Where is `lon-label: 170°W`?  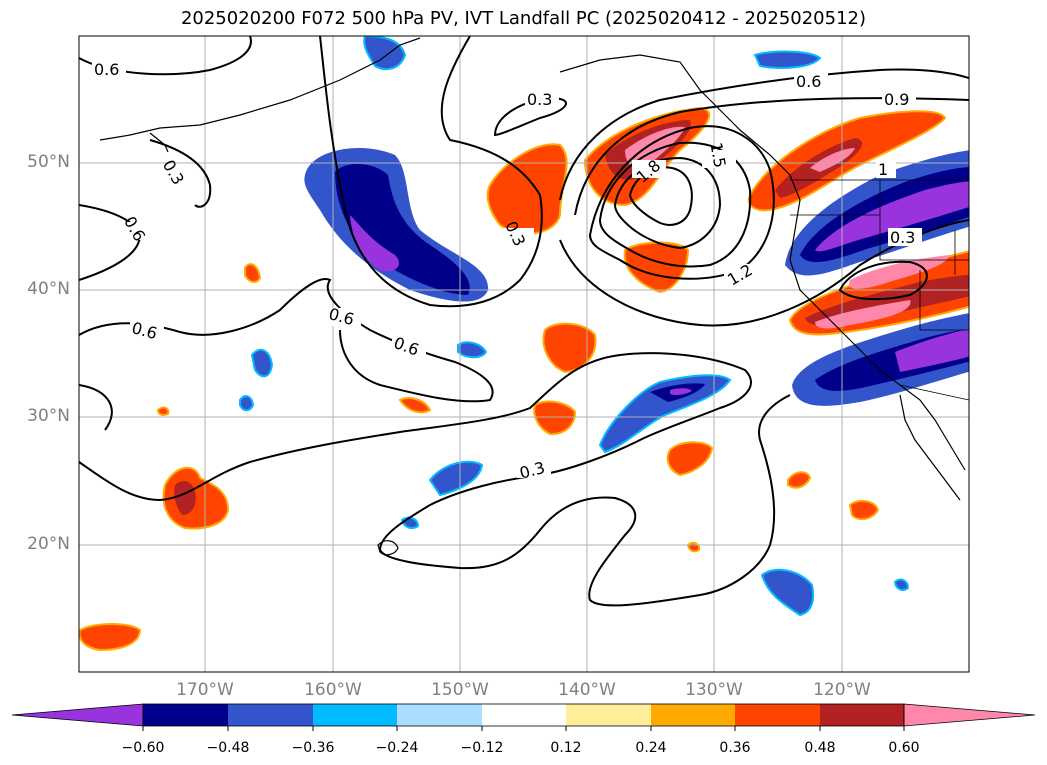
lon-label: 170°W is located at coordinates (205, 690).